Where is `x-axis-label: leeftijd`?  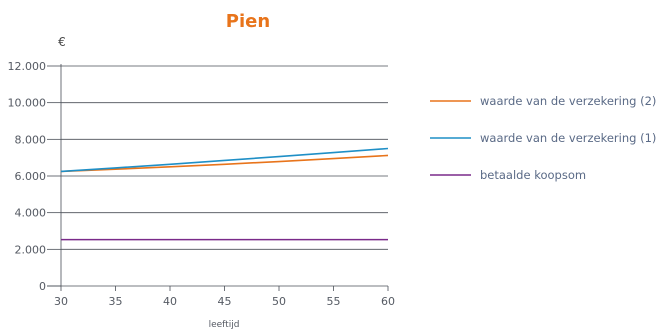
x-axis-label: leeftijd is located at coordinates (224, 325).